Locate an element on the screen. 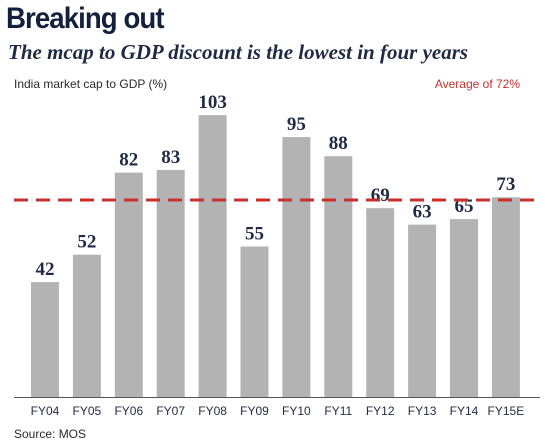 This screenshot has height=446, width=550. value-label-fy15e: 73 is located at coordinates (505, 184).